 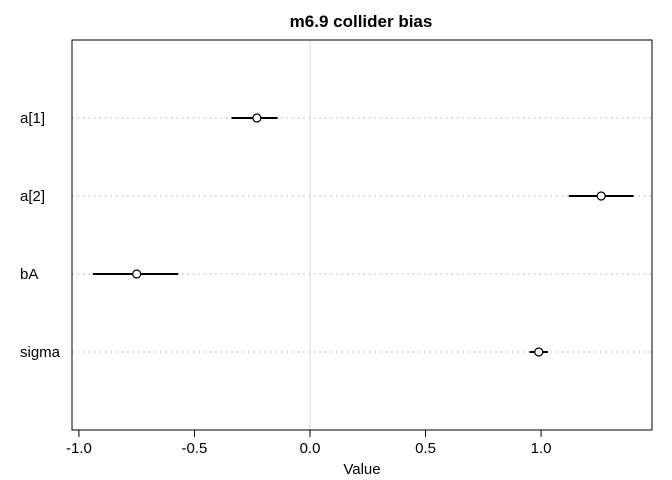 What do you see at coordinates (310, 448) in the screenshot?
I see `x-tick-label: 0.0` at bounding box center [310, 448].